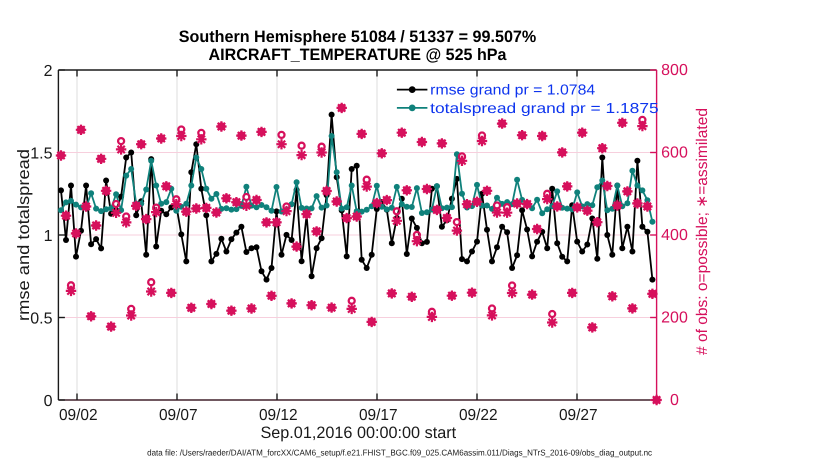 Image resolution: width=830 pixels, height=475 pixels. What do you see at coordinates (512, 91) in the screenshot?
I see `svg-text: rmse grand pr = 1.0784` at bounding box center [512, 91].